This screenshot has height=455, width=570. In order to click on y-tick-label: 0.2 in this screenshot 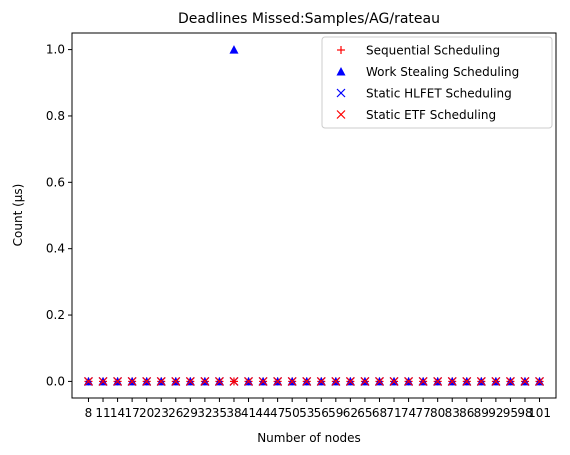, I will do `click(55, 315)`.